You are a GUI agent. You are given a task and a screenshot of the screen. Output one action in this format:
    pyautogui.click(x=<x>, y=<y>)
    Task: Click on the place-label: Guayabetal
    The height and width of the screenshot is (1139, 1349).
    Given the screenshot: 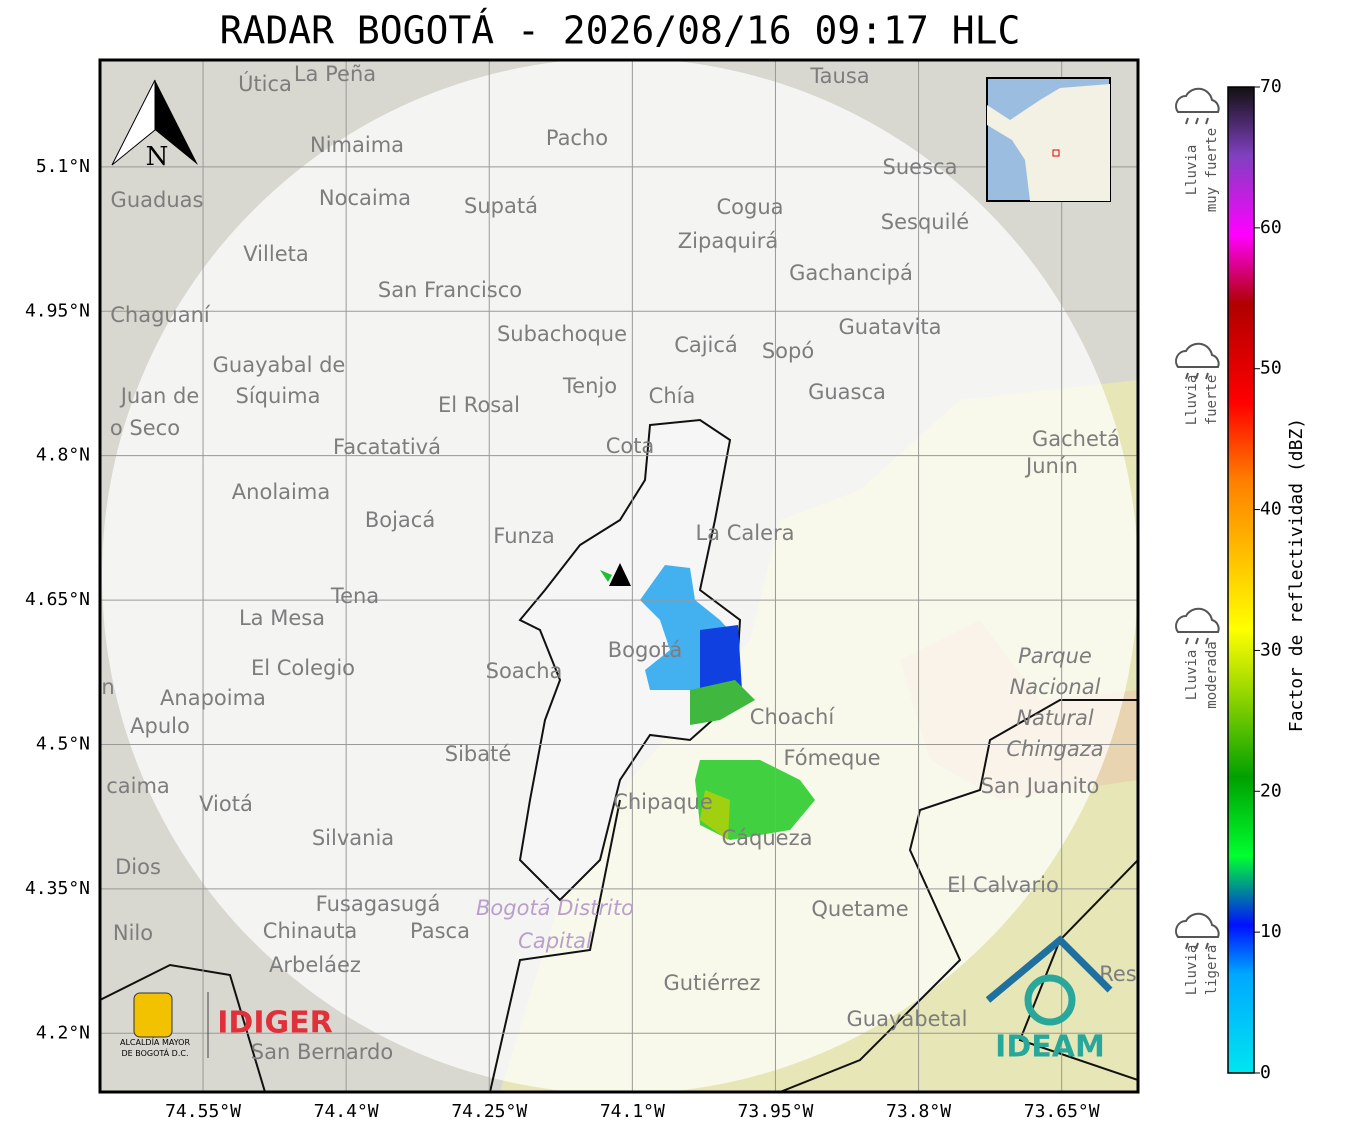 What is the action you would take?
    pyautogui.click(x=907, y=1019)
    